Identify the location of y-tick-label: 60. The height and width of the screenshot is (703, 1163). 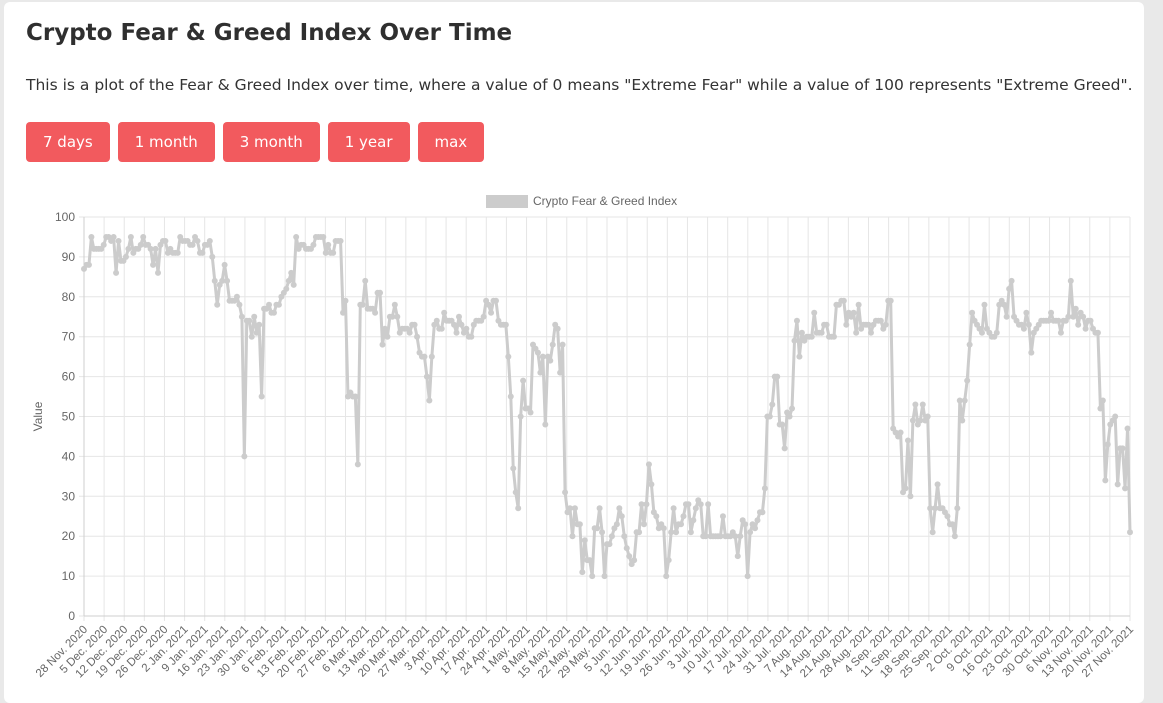
(69, 377).